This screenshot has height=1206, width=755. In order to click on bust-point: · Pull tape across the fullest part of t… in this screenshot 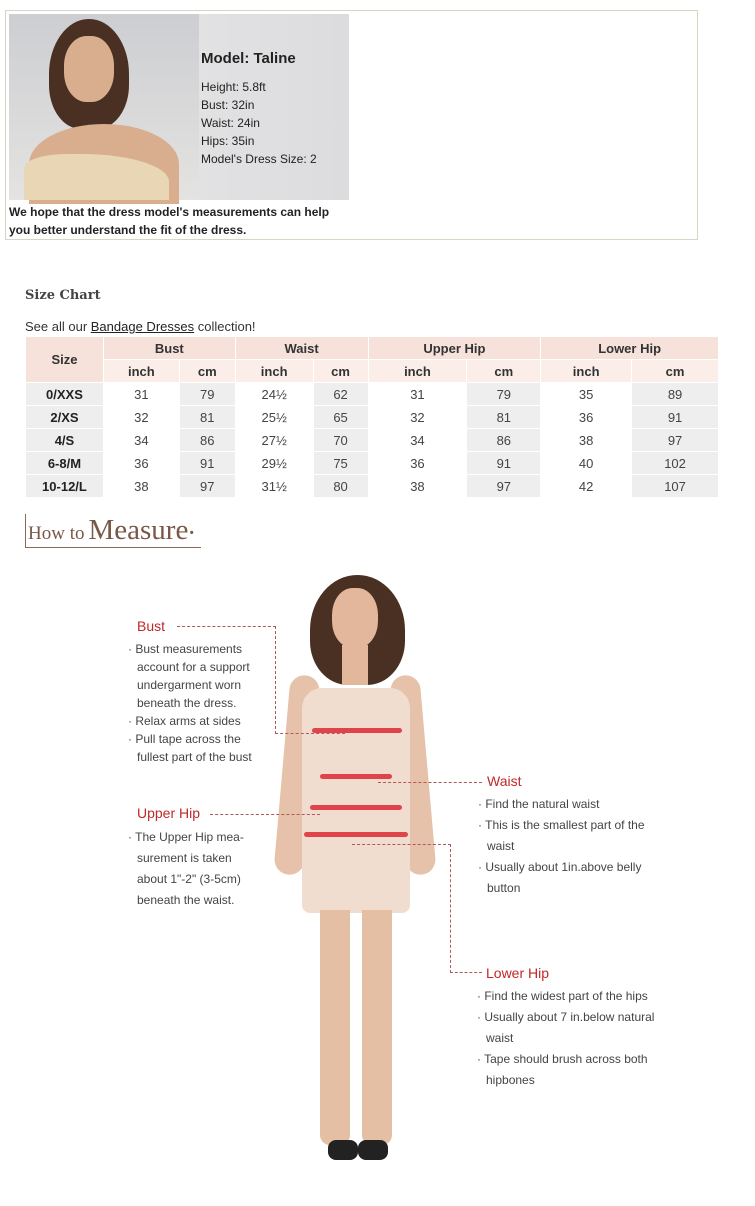, I will do `click(190, 748)`.